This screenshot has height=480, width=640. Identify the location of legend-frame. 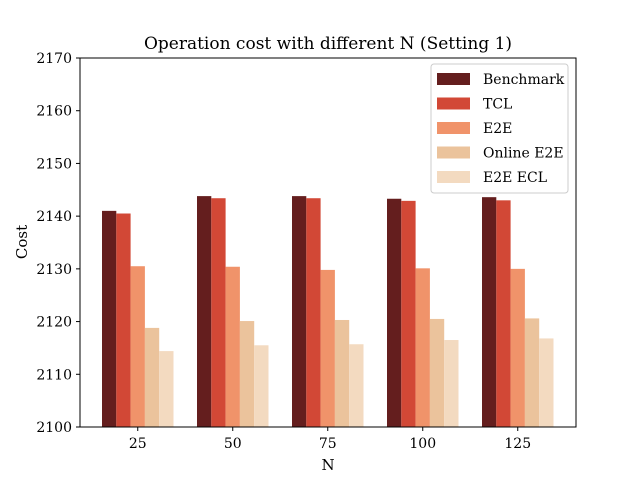
(499, 128).